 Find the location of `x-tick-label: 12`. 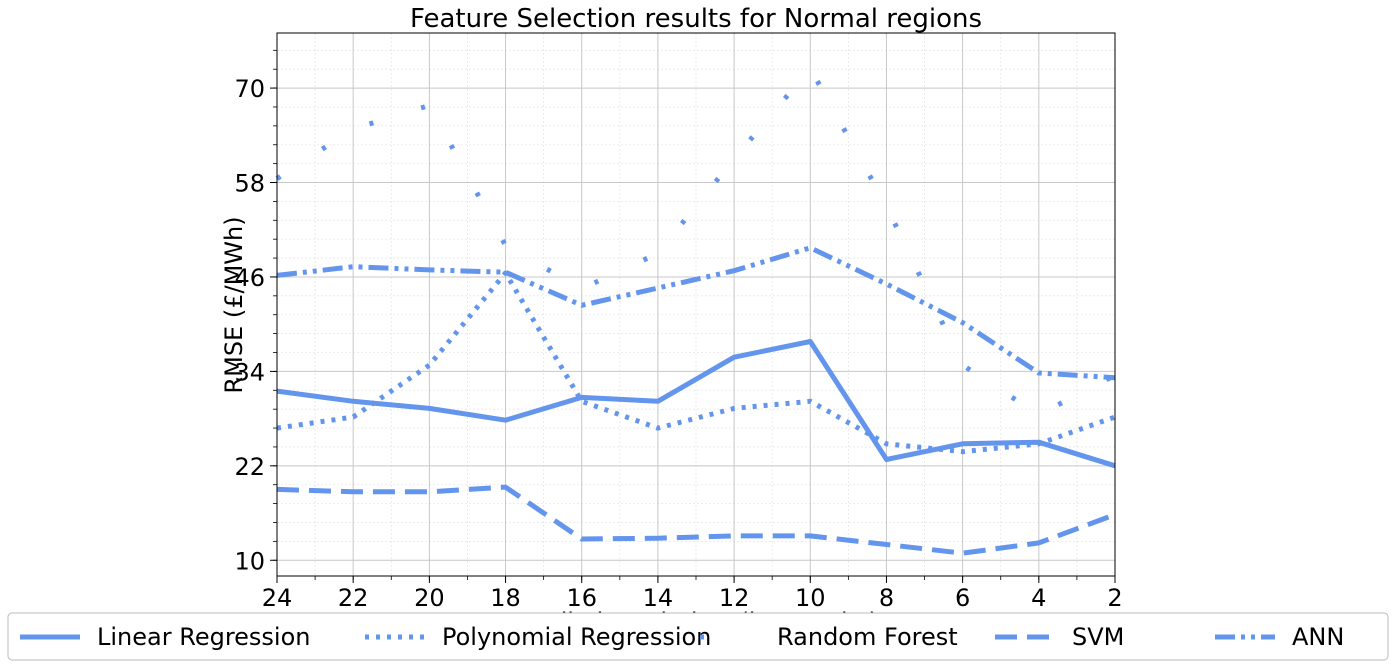

x-tick-label: 12 is located at coordinates (734, 598).